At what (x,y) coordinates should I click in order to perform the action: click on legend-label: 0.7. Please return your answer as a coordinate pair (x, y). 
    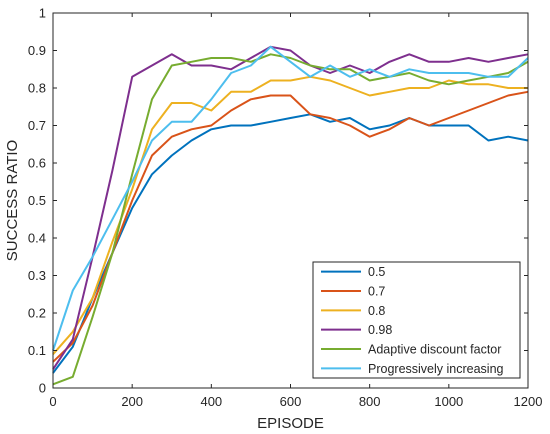
    Looking at the image, I should click on (376, 292).